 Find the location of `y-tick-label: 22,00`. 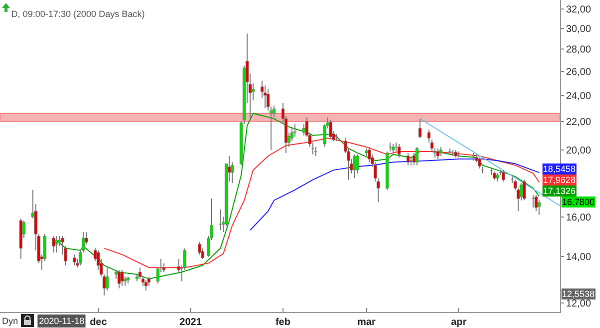

y-tick-label: 22,00 is located at coordinates (579, 122).